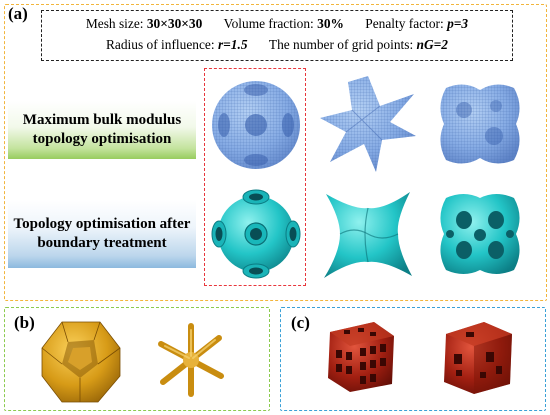  Describe the element at coordinates (176, 44) in the screenshot. I see `radius-of-influence: Radius of influence: r=1.5` at that location.